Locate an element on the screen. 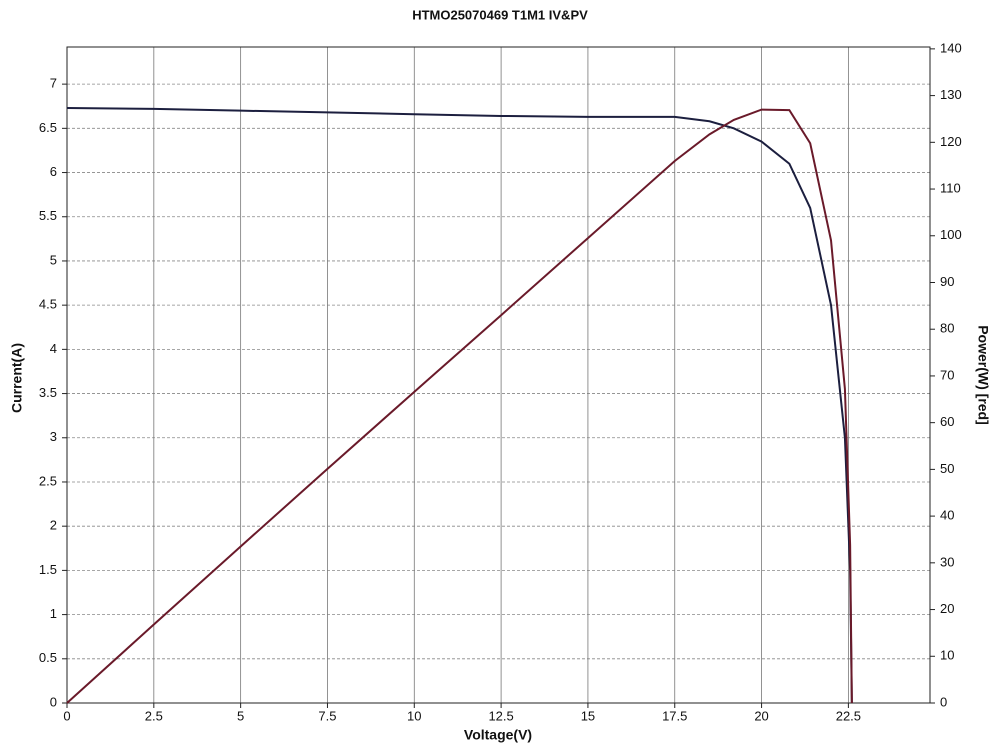 Image resolution: width=1000 pixels, height=753 pixels. y-tick-label: 1 is located at coordinates (53, 613).